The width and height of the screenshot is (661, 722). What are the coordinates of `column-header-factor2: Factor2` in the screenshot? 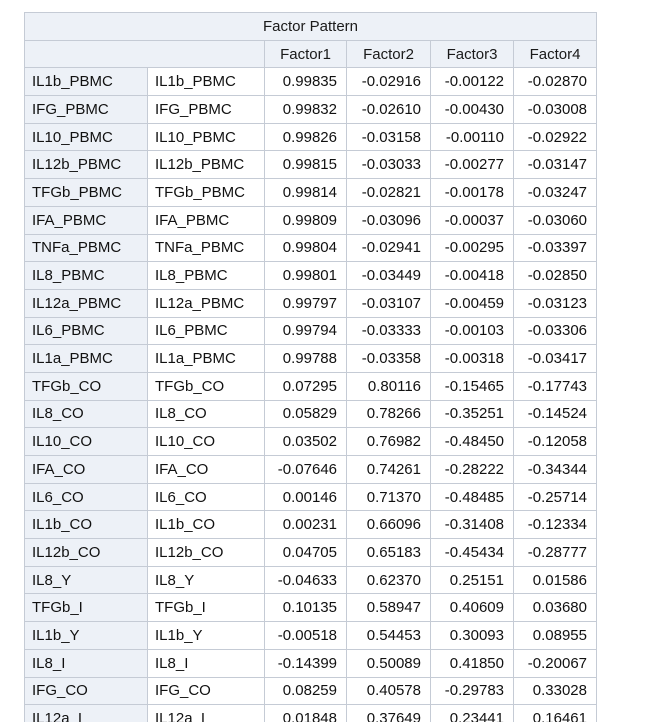 It's located at (388, 54).